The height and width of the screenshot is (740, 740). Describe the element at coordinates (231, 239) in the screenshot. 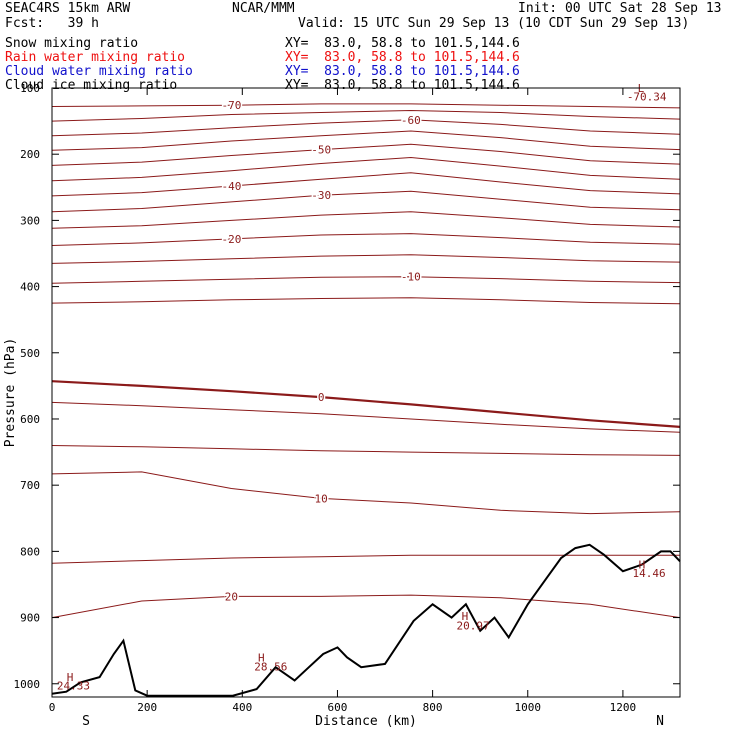

I see `isotherm-label: -20` at that location.